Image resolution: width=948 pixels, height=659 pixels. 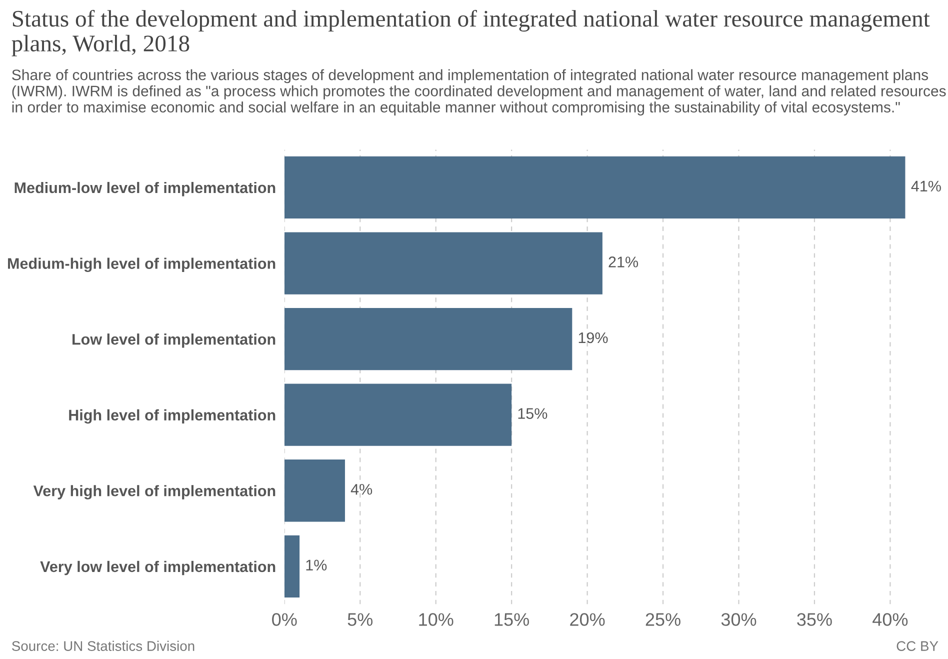 I want to click on data-label: 1%, so click(x=316, y=565).